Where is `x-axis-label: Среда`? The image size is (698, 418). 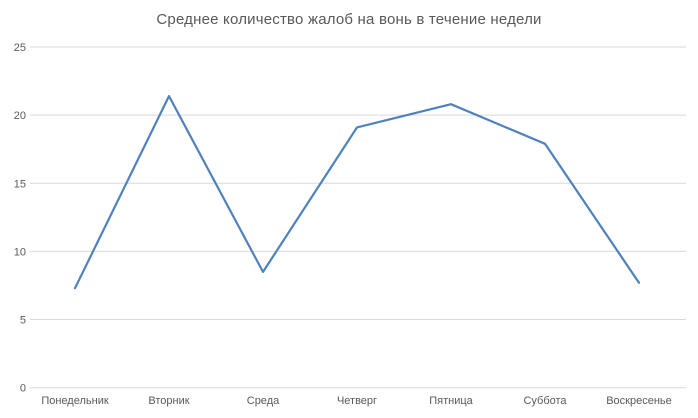
x-axis-label: Среда is located at coordinates (263, 401).